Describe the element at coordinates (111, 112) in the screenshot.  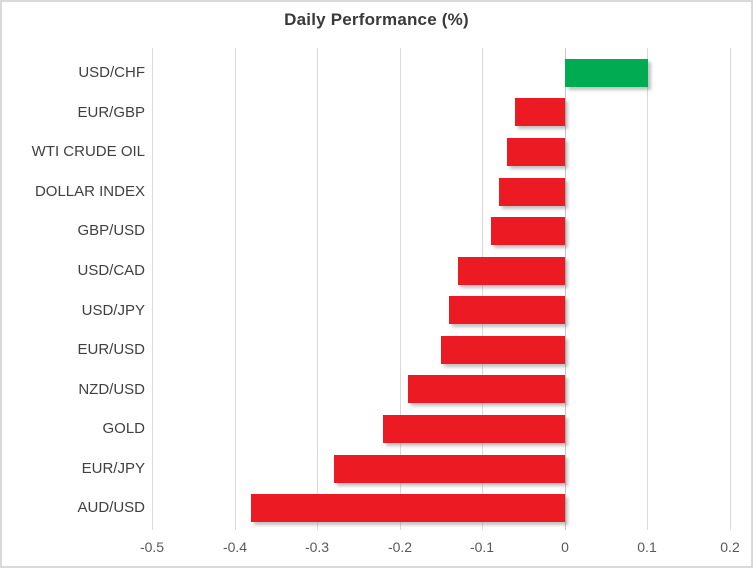
I see `category-label: EUR/GBP` at that location.